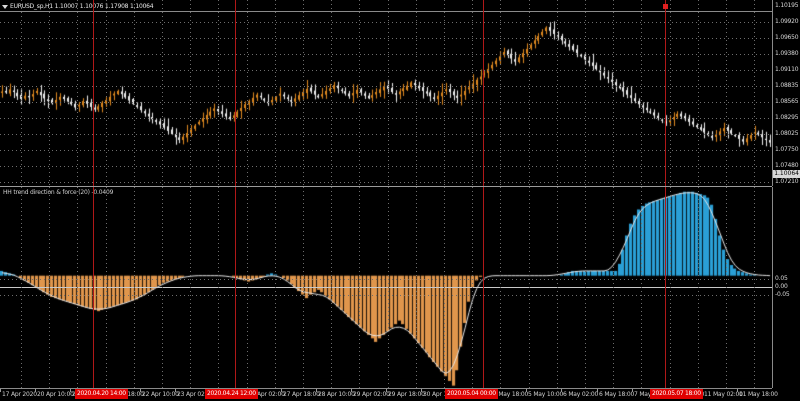 The image size is (800, 401). Describe the element at coordinates (101, 394) in the screenshot. I see `time-cursor-flag: 2020.04.20 14:00` at that location.